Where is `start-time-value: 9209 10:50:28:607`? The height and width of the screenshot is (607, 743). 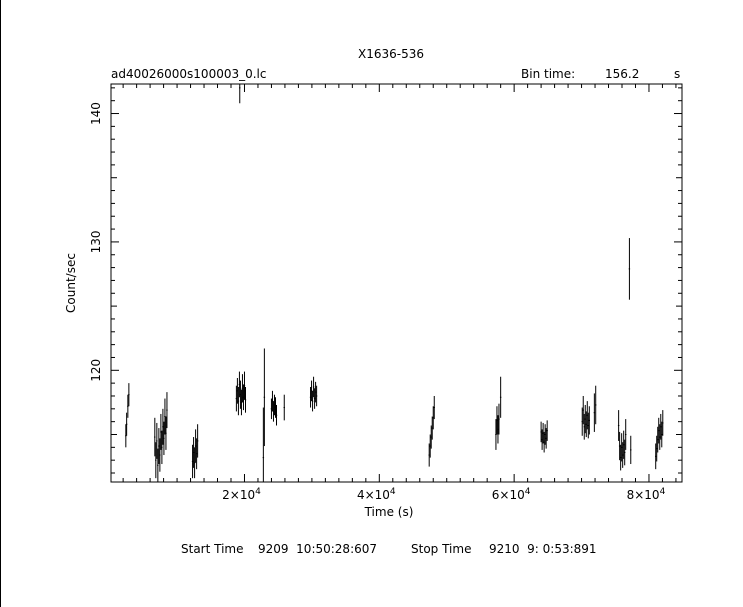
start-time-value: 9209 10:50:28:607 is located at coordinates (318, 549).